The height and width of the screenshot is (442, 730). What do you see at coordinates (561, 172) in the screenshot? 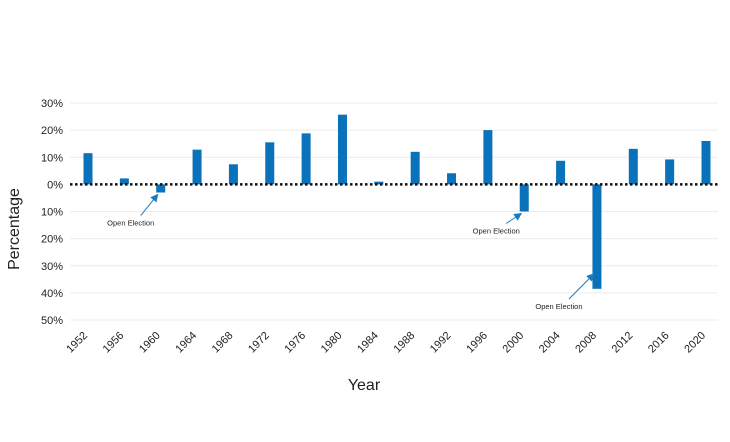
I see `bar-2004` at bounding box center [561, 172].